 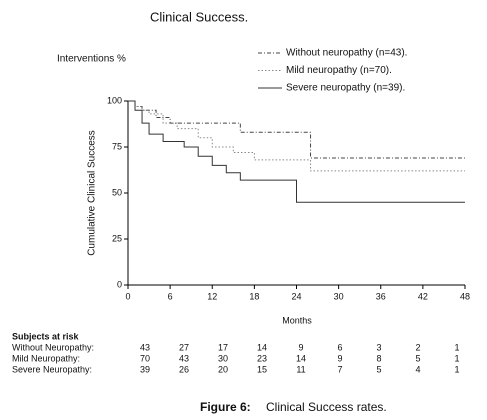 I want to click on y-tick-label: 75, so click(x=117, y=146).